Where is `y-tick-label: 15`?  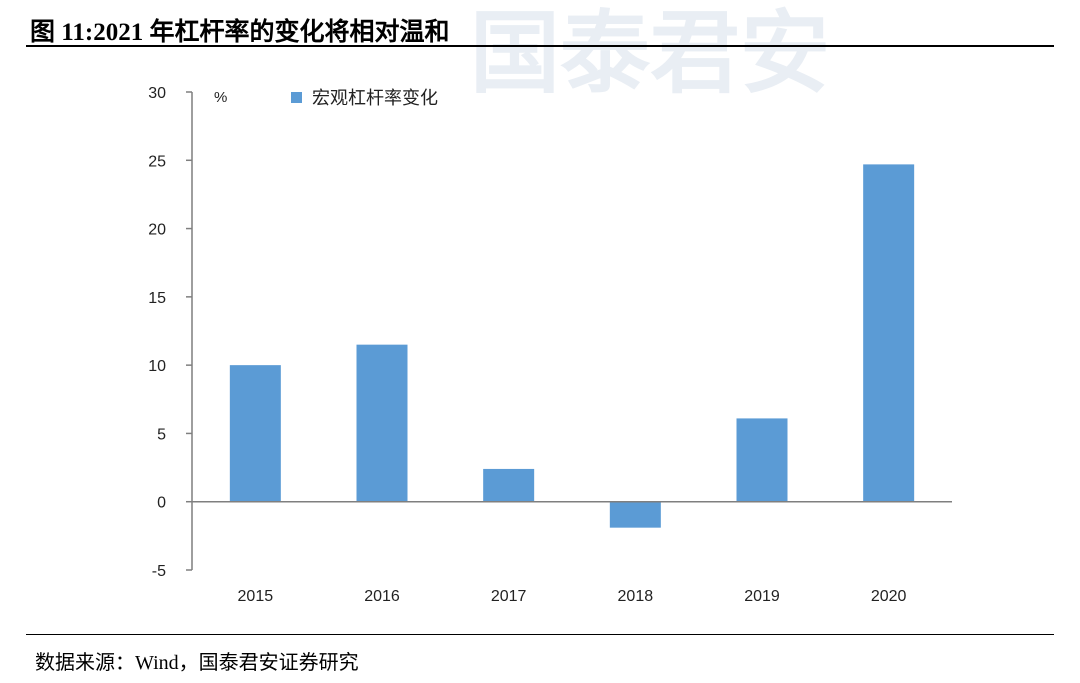
y-tick-label: 15 is located at coordinates (157, 298).